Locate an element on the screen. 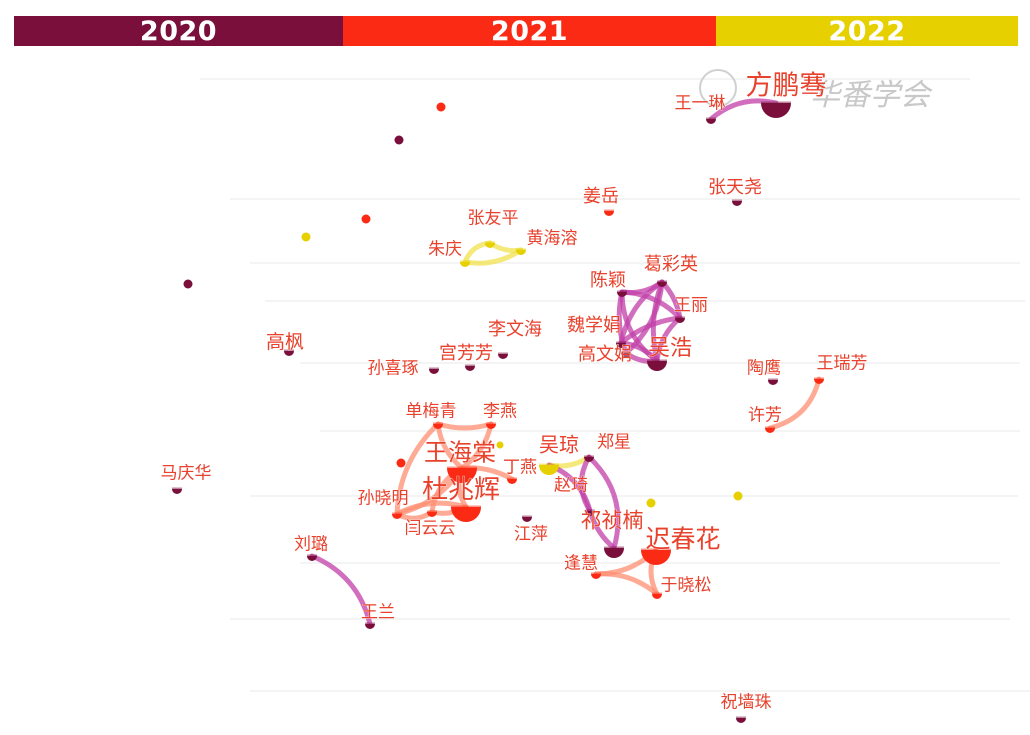 Image resolution: width=1030 pixels, height=735 pixels. author-label-yanyunyun: 闫云云 is located at coordinates (430, 529).